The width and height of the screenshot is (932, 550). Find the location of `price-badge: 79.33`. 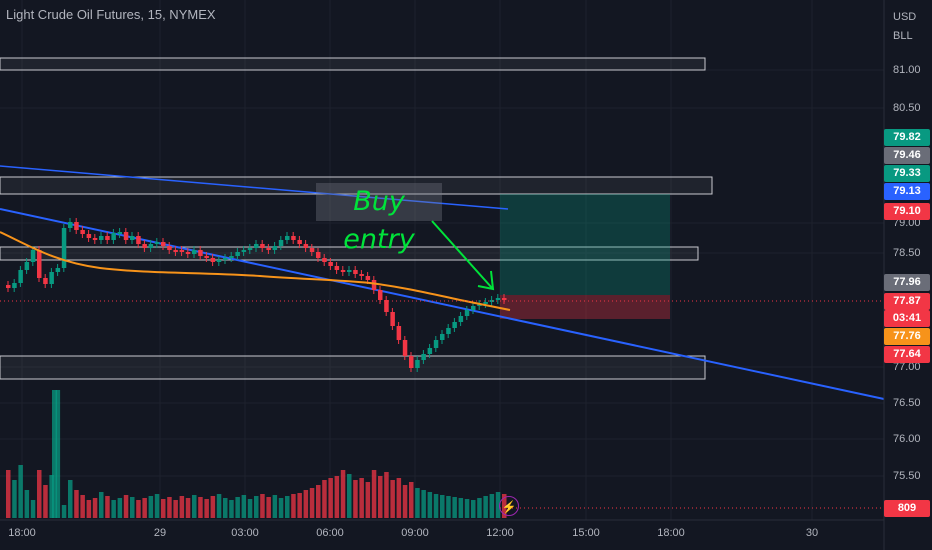

price-badge: 79.33 is located at coordinates (907, 173).